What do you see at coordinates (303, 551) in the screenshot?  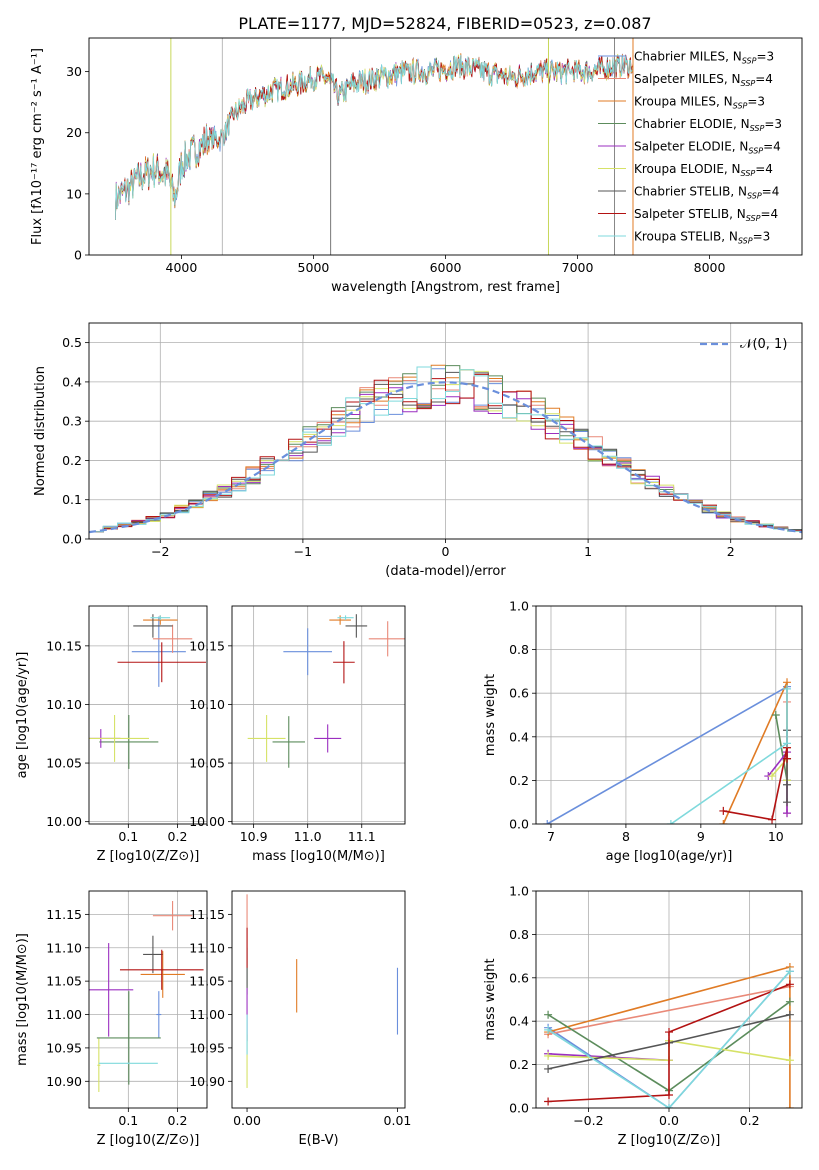 I see `x-tick-label: −1` at bounding box center [303, 551].